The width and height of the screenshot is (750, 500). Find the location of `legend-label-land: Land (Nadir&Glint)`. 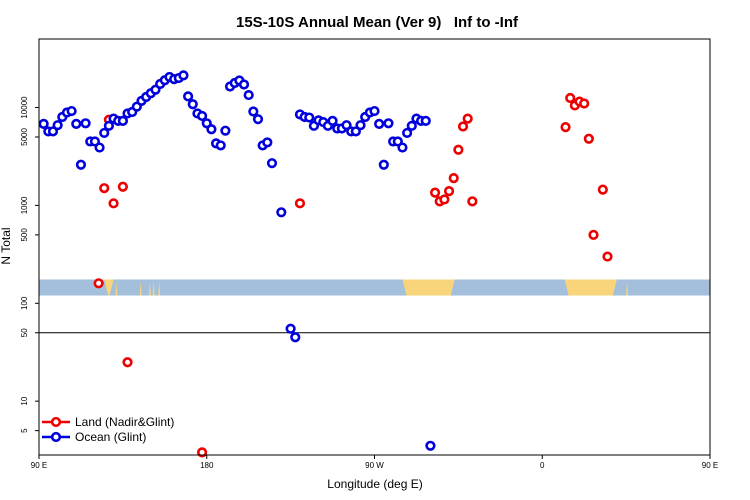

legend-label-land: Land (Nadir&Glint) is located at coordinates (124, 422).